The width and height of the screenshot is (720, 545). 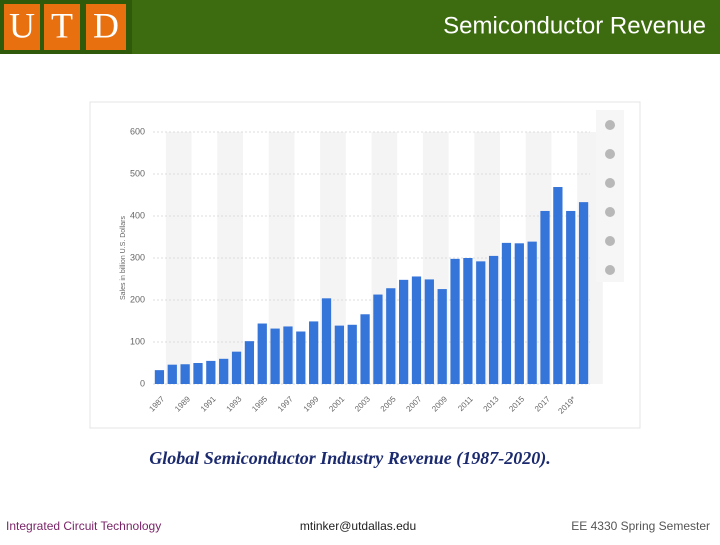 What do you see at coordinates (137, 257) in the screenshot?
I see `y-tick-label: 300` at bounding box center [137, 257].